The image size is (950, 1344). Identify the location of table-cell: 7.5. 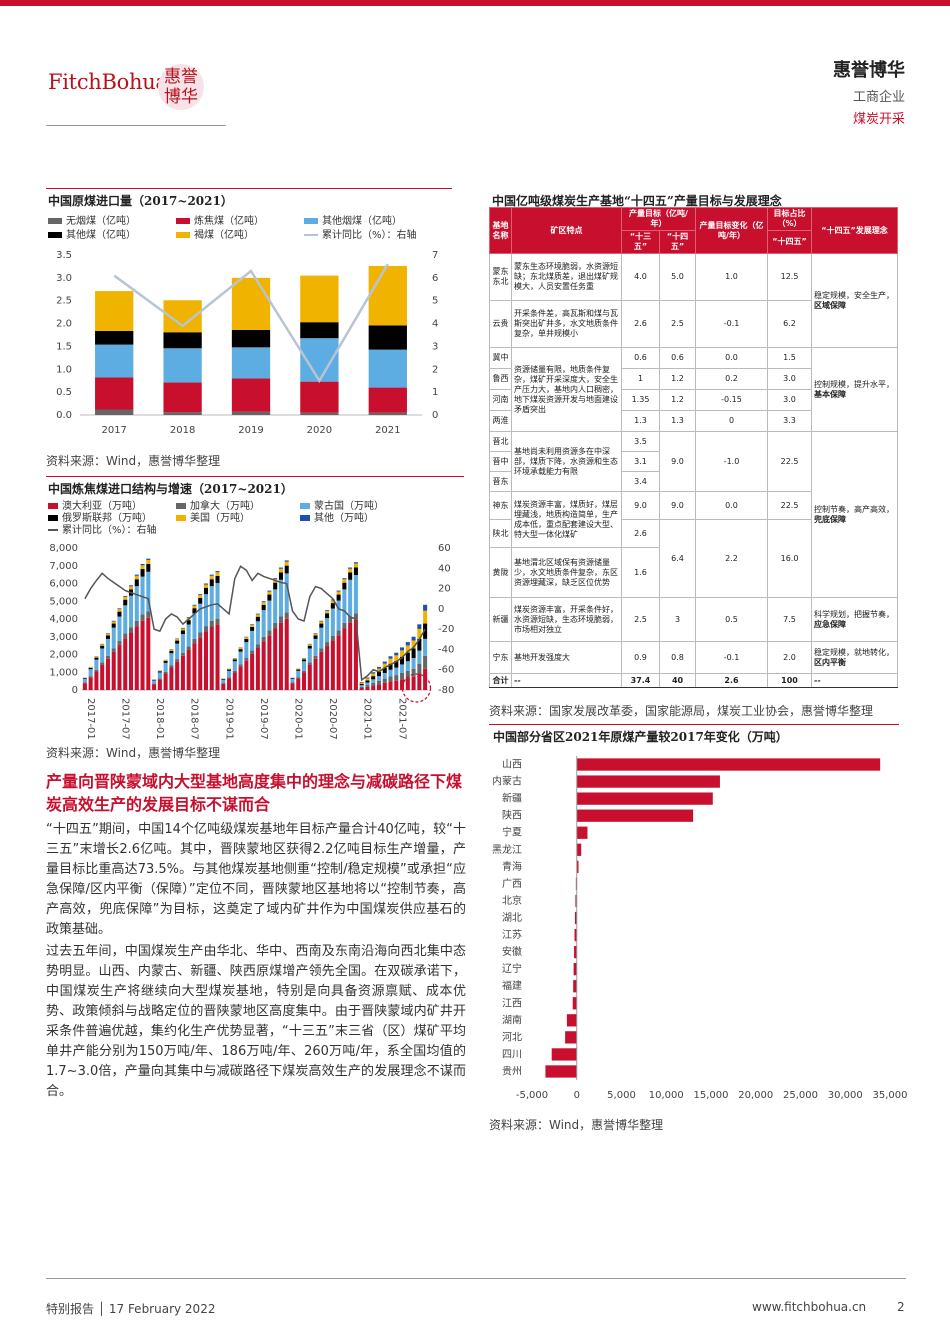
(790, 619).